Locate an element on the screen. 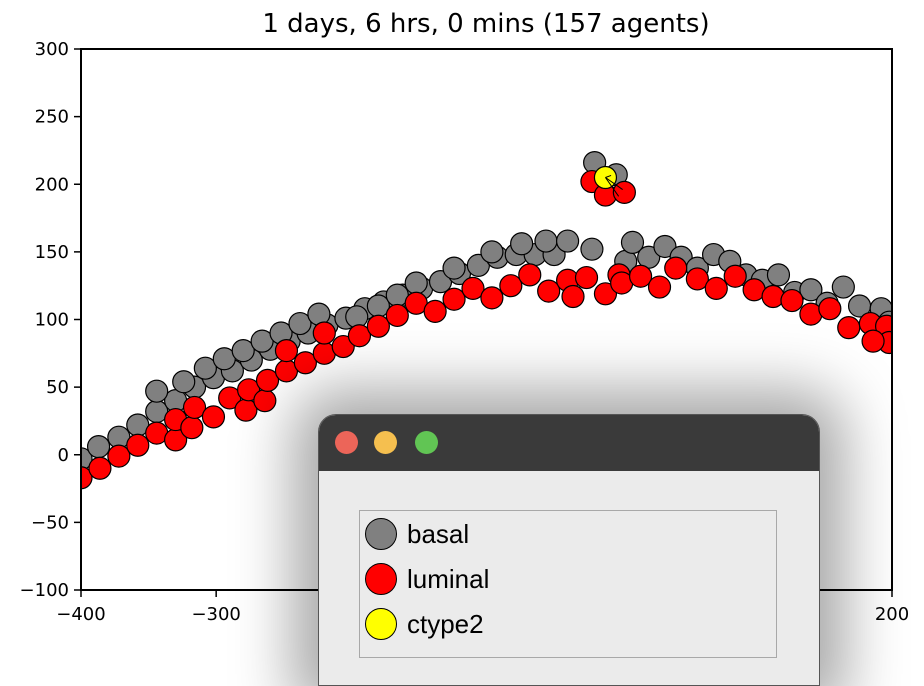  legend: basal luminal ctype2 is located at coordinates (568, 584).